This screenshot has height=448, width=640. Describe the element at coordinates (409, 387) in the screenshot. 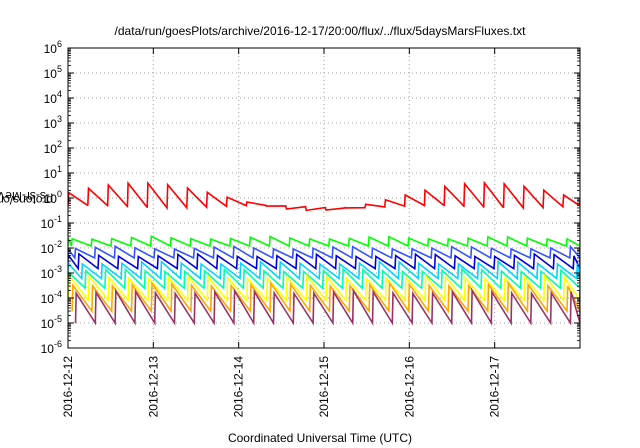

I see `x-tick-label: 2016-12-16` at that location.